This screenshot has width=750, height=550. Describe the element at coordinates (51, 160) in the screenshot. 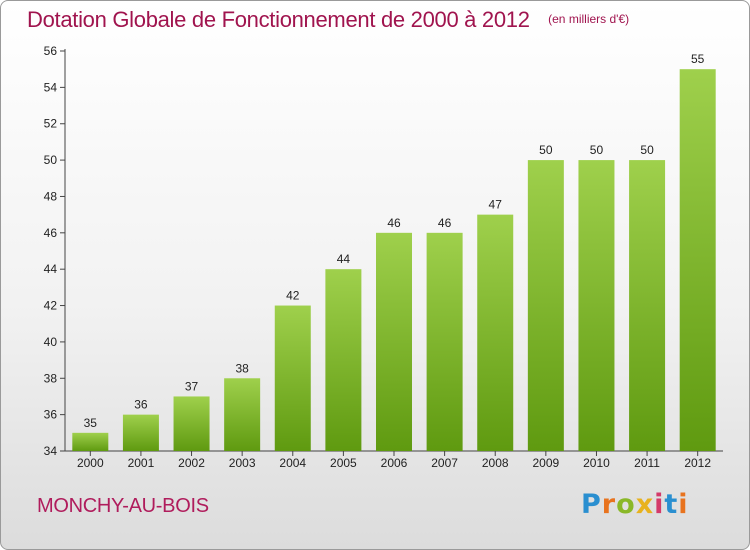

I see `y-tick-label: 50` at that location.